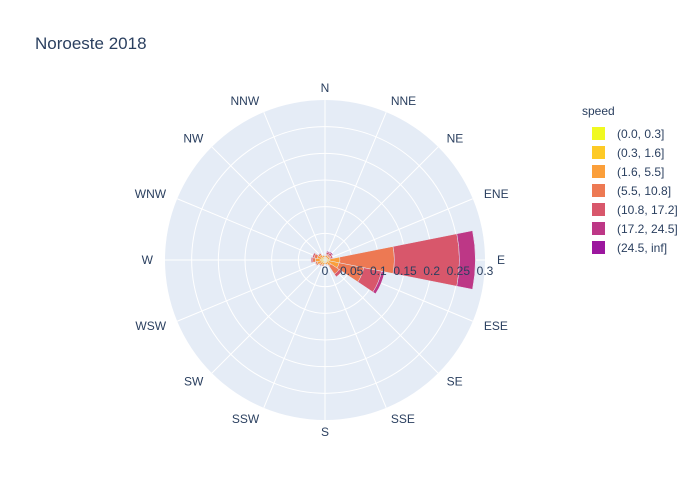 The height and width of the screenshot is (500, 700). I want to click on direction-label-nw: NW, so click(193, 138).